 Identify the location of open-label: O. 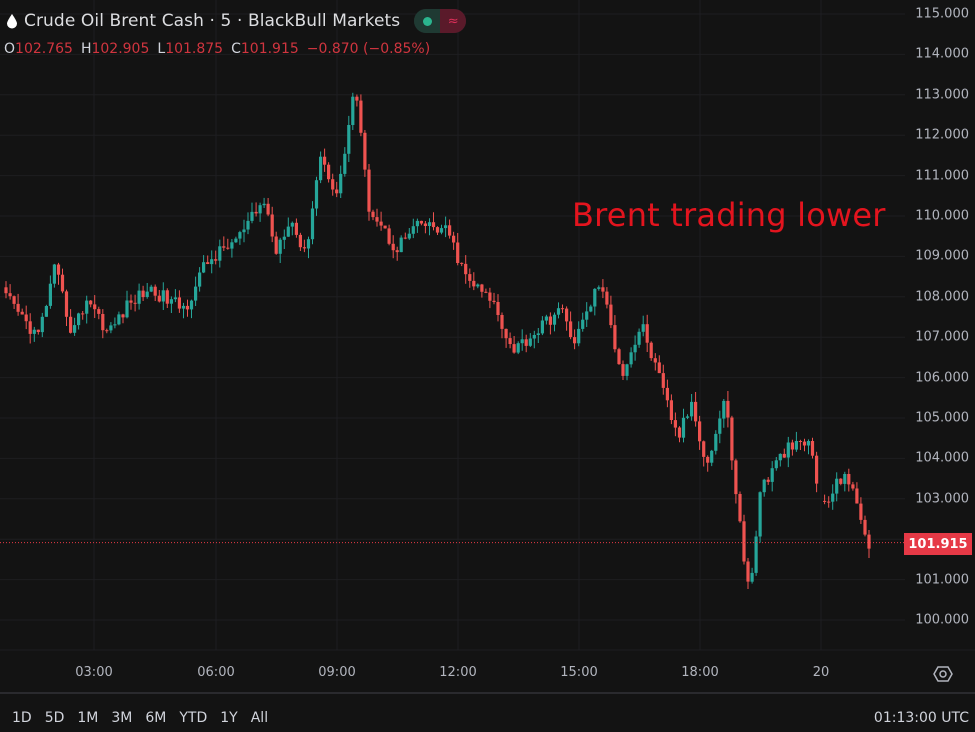
(10, 49).